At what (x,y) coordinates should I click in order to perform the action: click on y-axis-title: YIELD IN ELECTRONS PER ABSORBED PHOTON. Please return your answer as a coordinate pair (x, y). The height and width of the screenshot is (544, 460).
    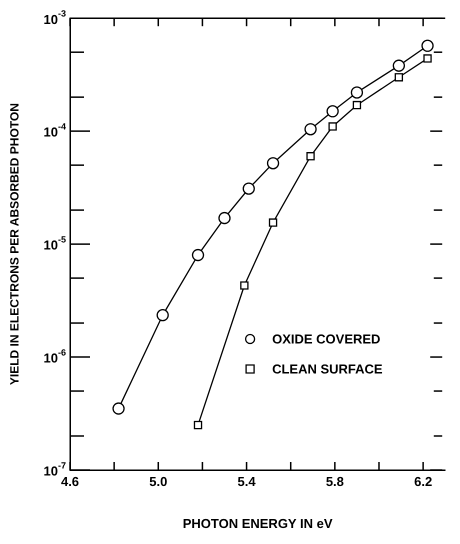
    Looking at the image, I should click on (15, 244).